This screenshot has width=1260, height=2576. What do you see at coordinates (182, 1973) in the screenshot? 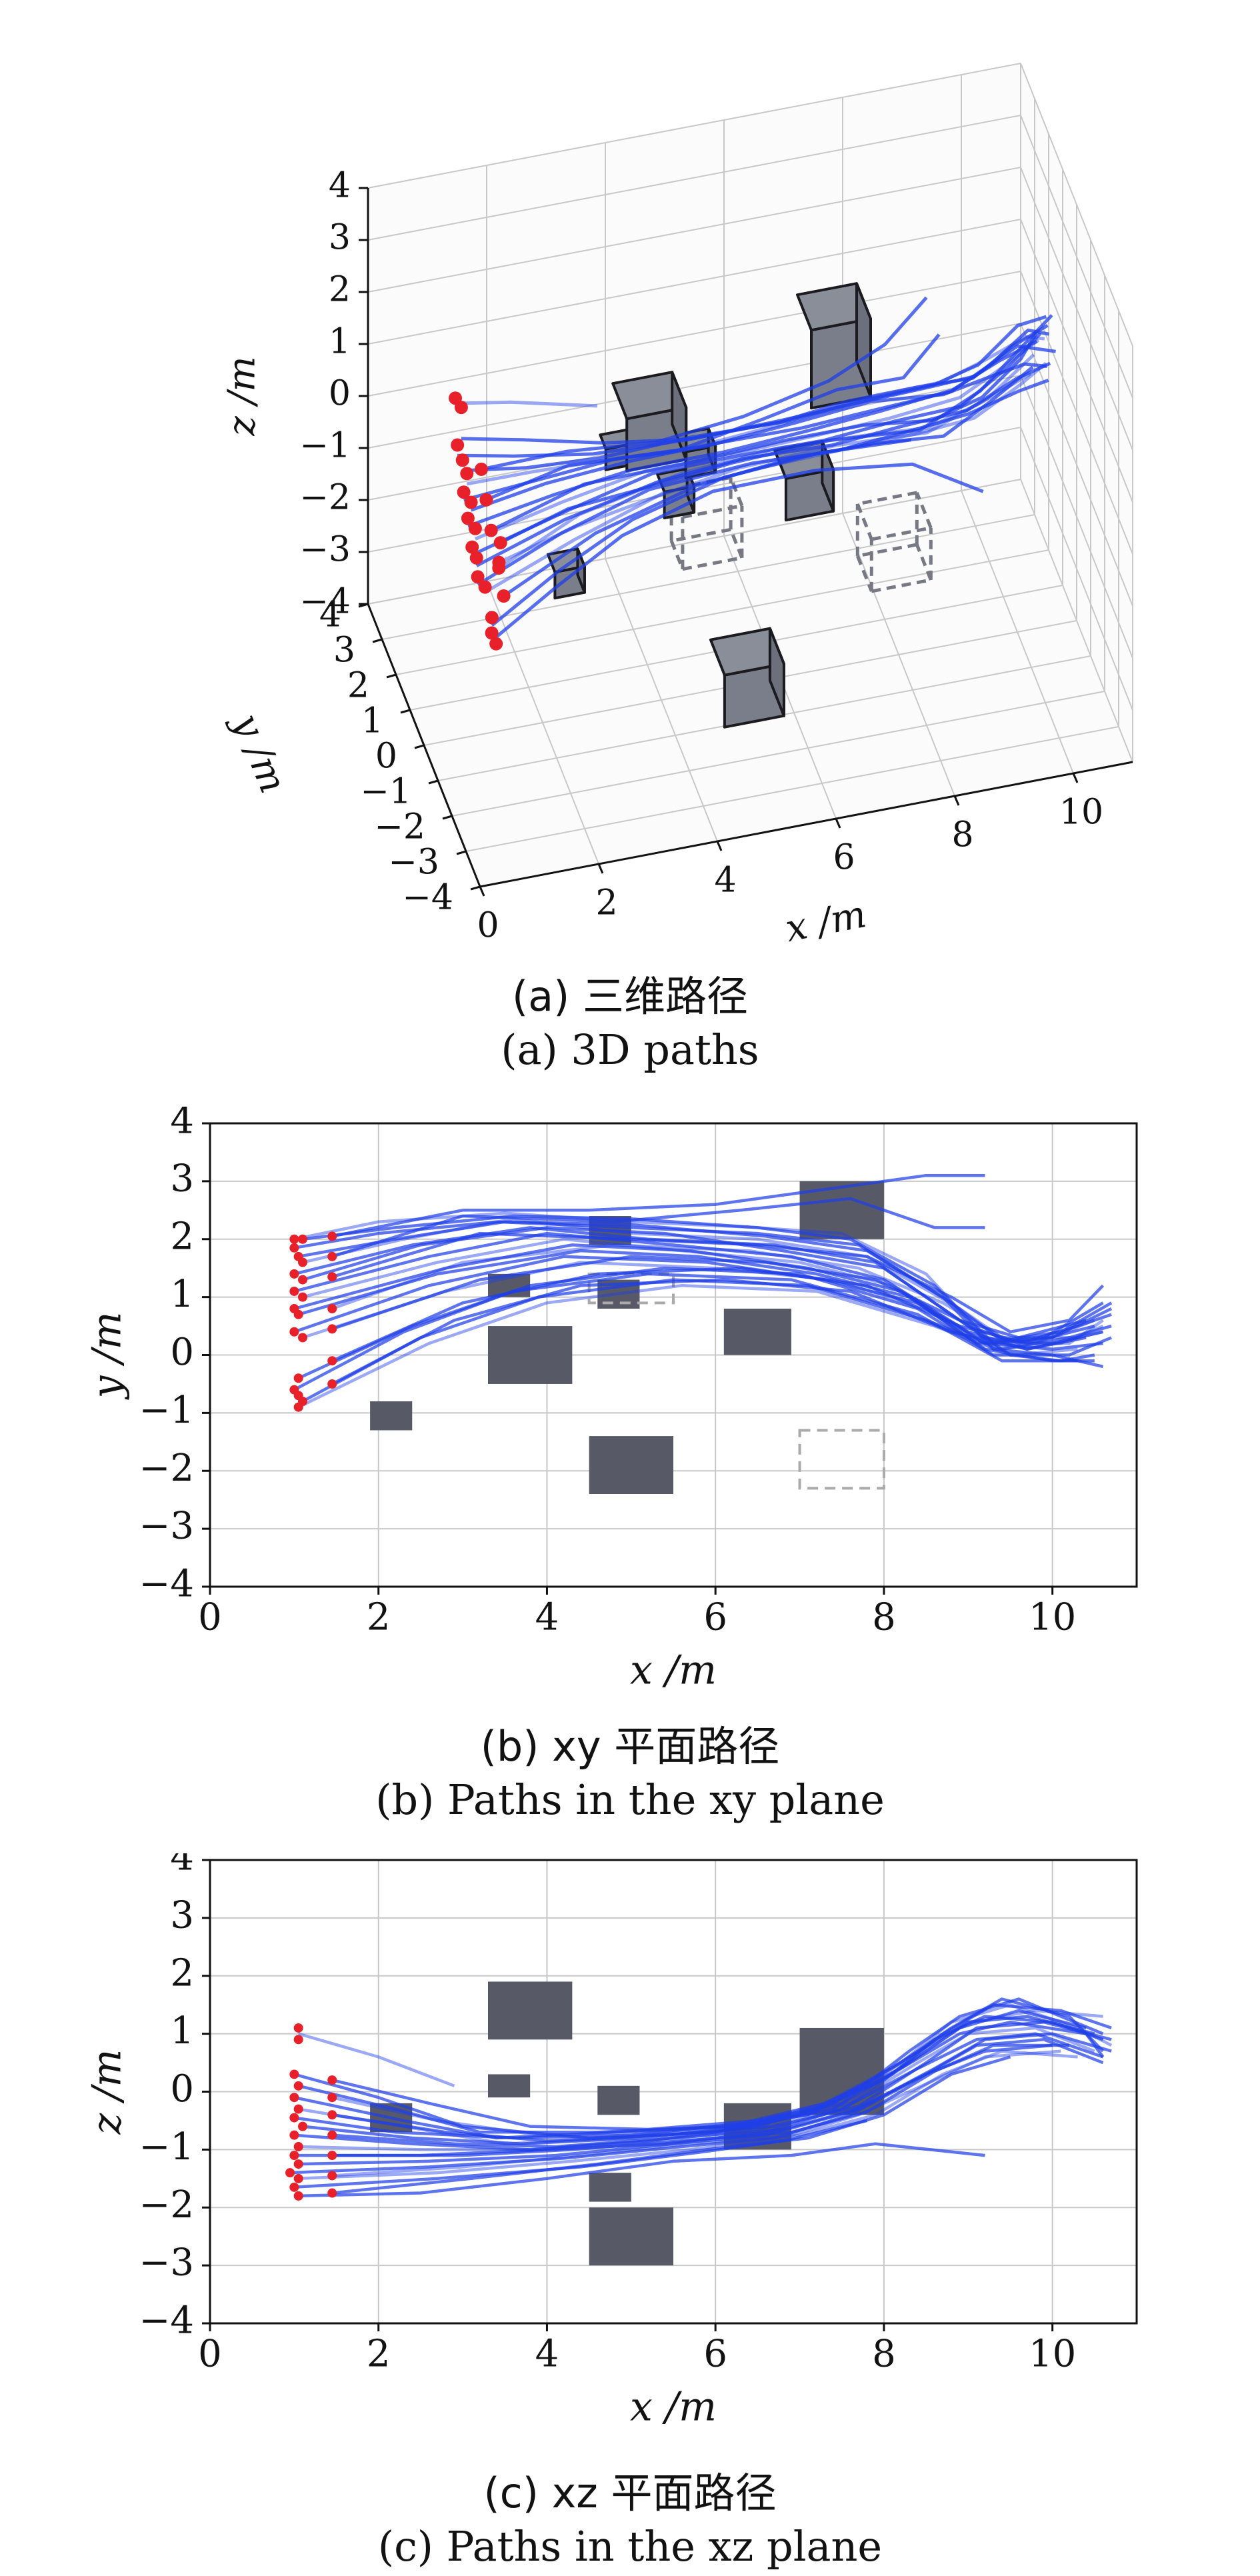
I see `y-tick-label: 2` at bounding box center [182, 1973].